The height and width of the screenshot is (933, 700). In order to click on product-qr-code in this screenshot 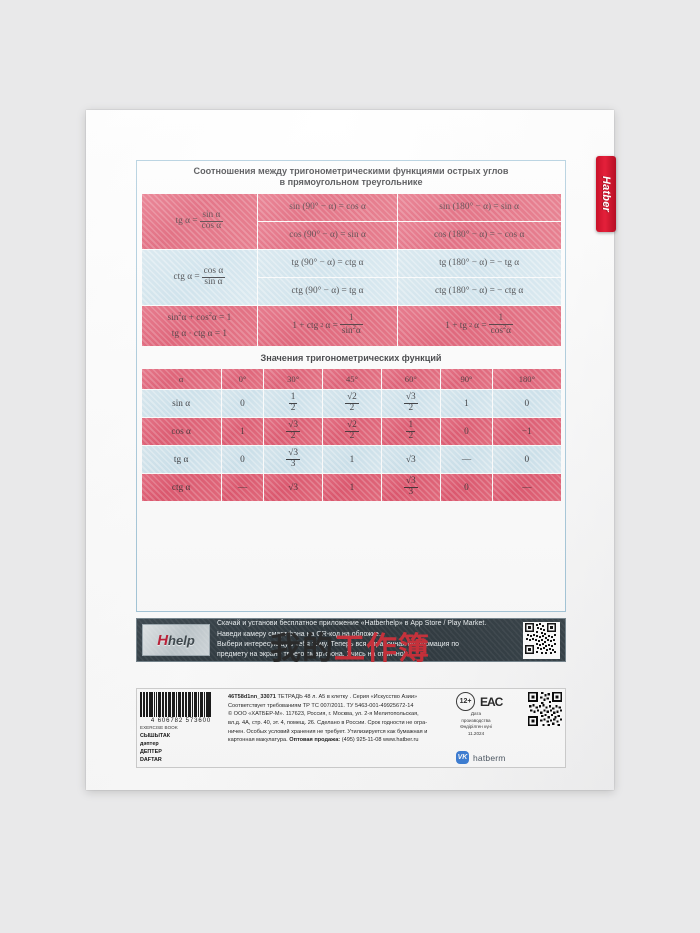, I will do `click(545, 709)`.